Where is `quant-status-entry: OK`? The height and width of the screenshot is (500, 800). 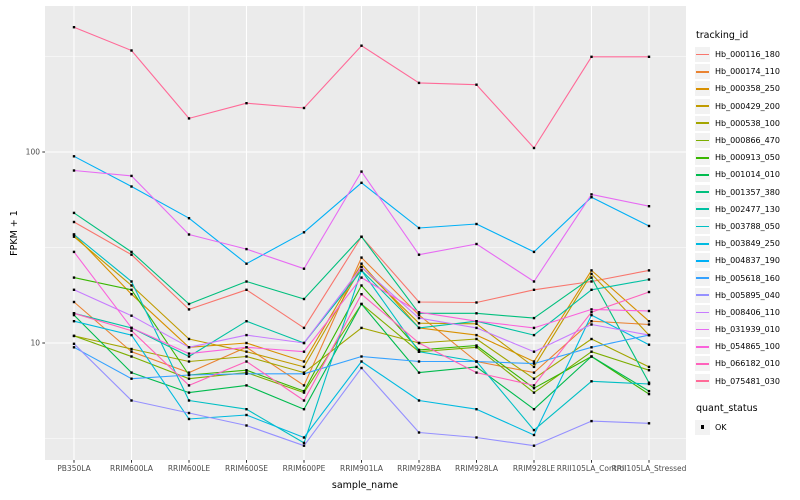
quant-status-entry: OK is located at coordinates (747, 427).